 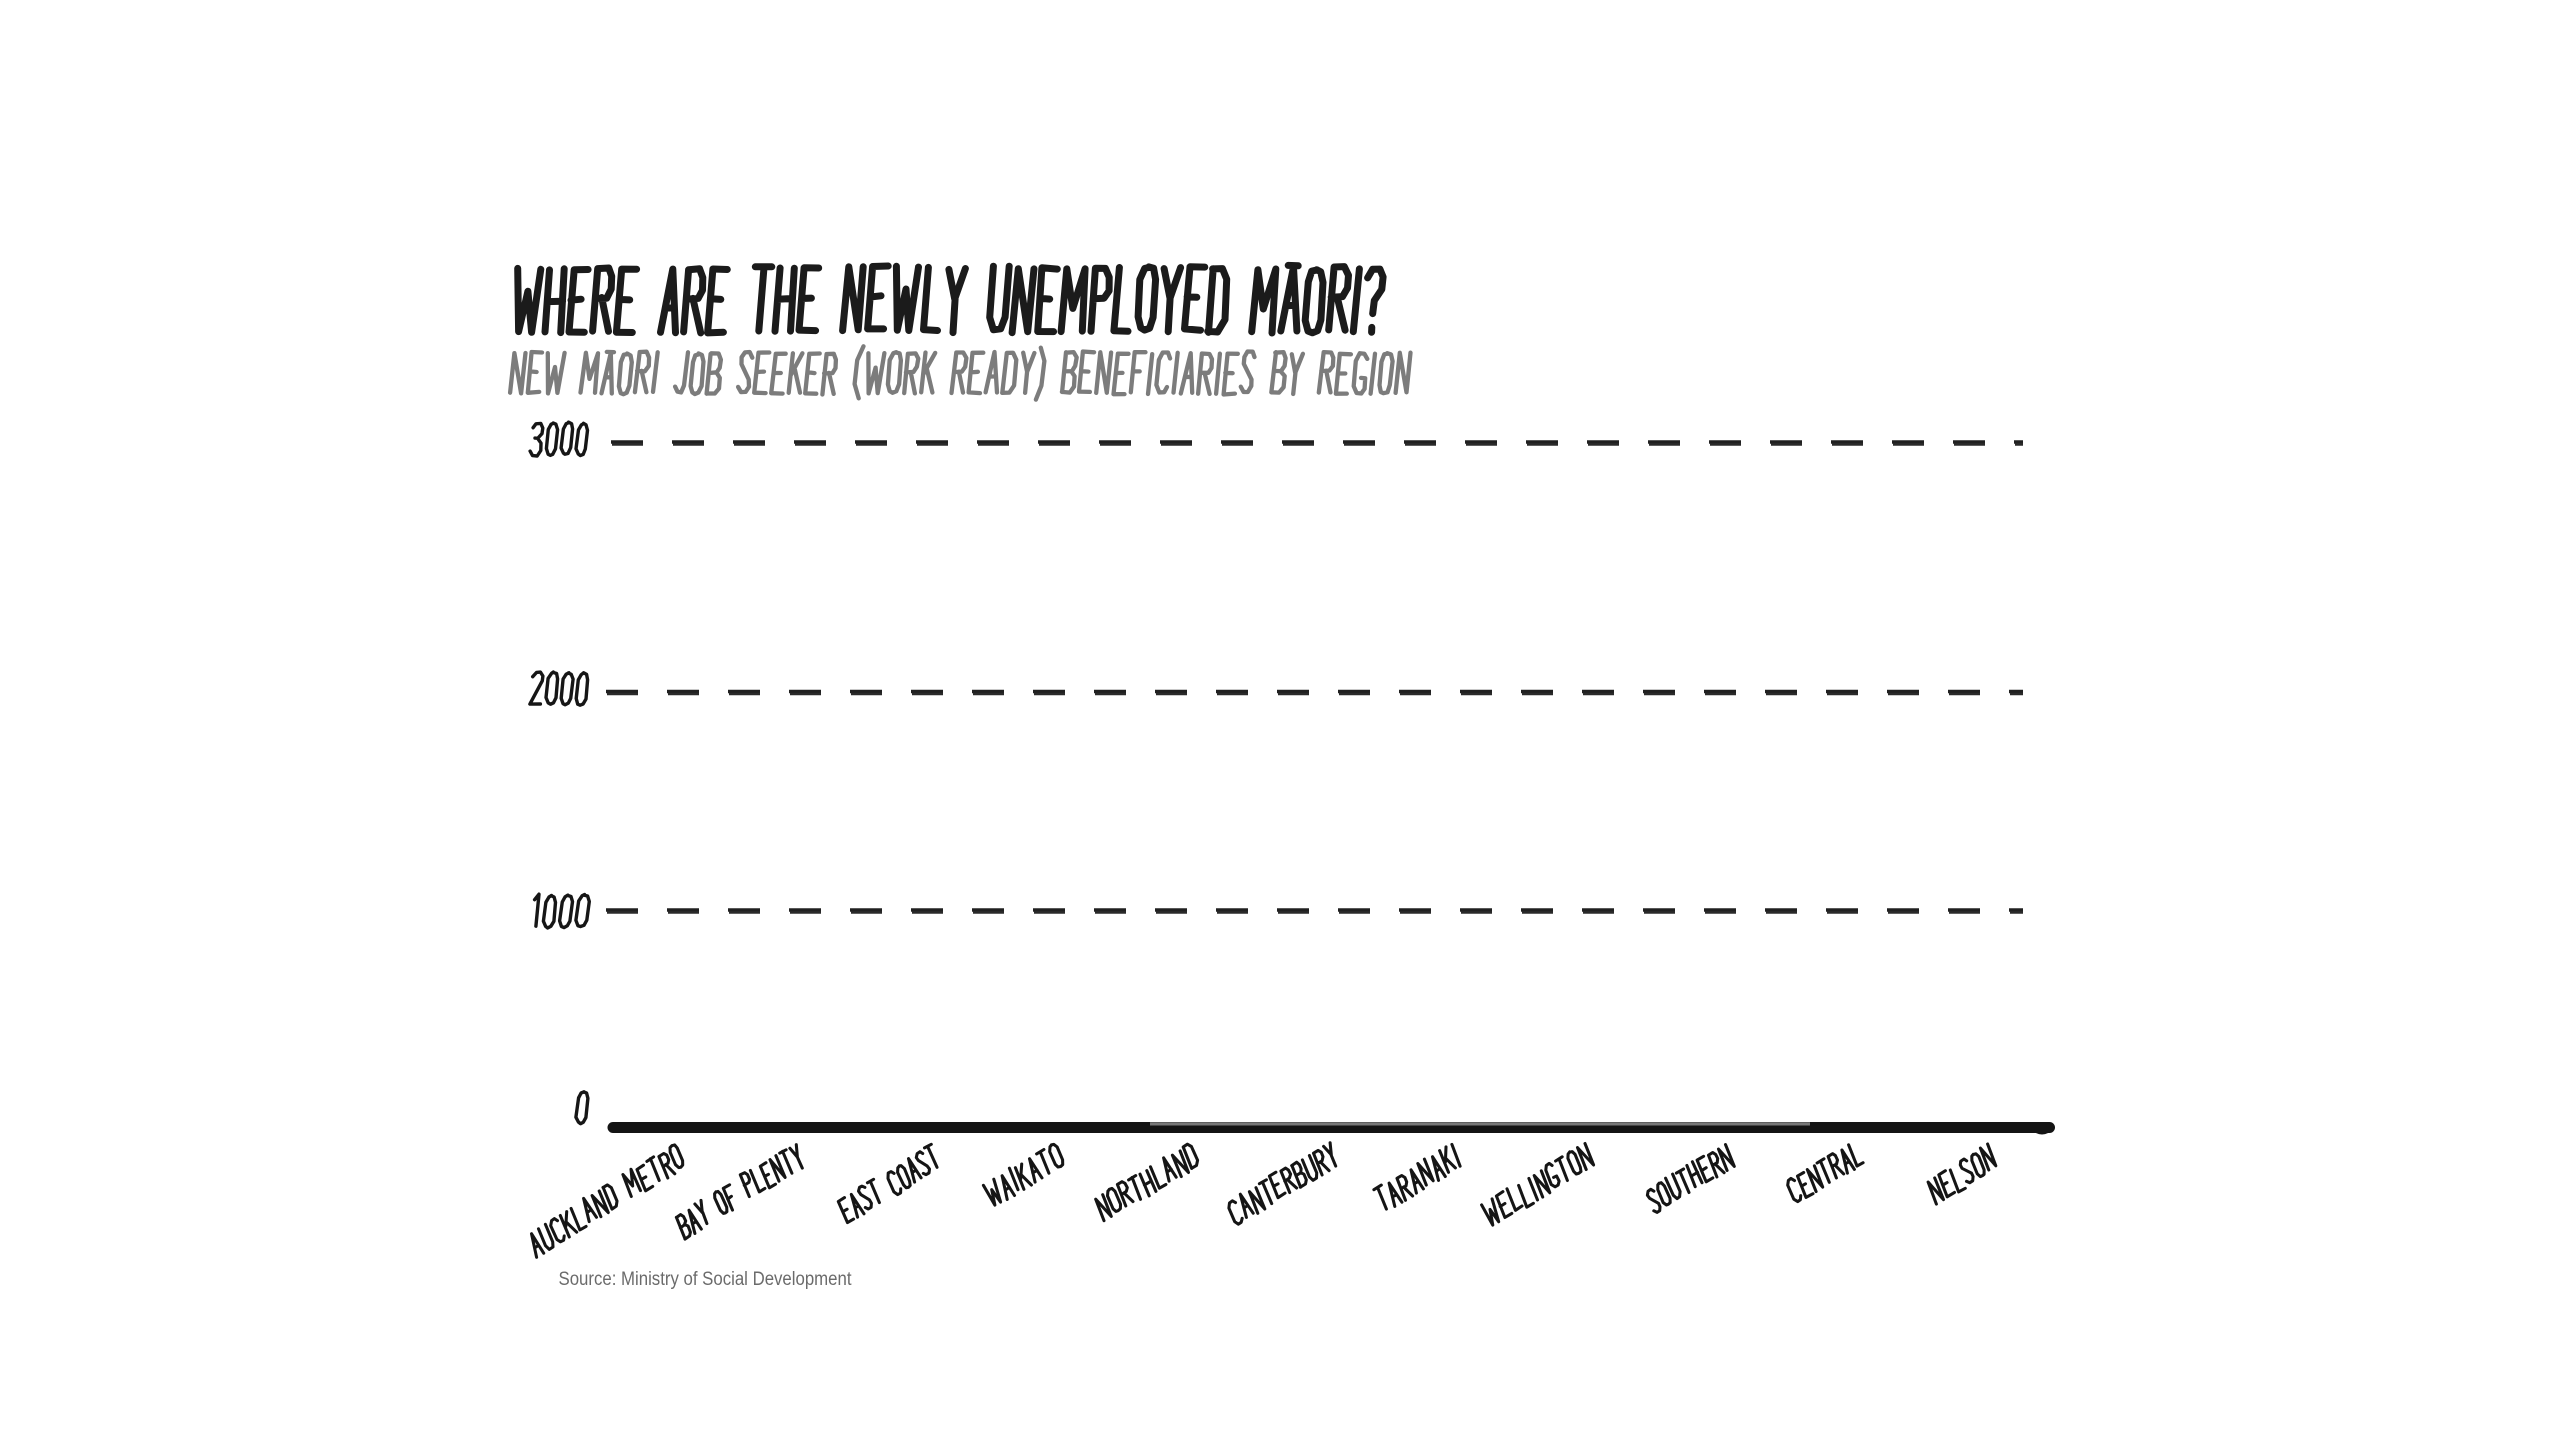 I want to click on svg-text:Source: Ministry of Social Dev: Source: Ministry of Social Development, so click(x=706, y=1279).